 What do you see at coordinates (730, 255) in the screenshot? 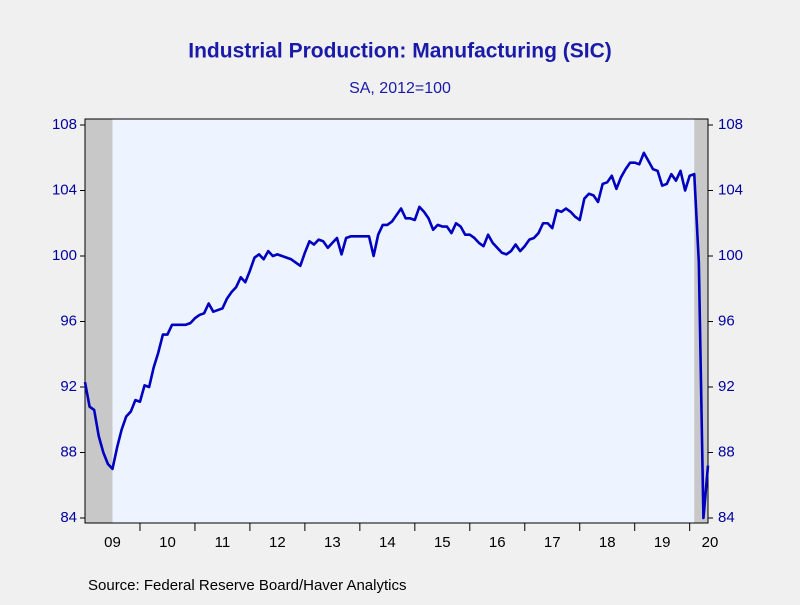
I see `y2-tick-label: 100` at bounding box center [730, 255].